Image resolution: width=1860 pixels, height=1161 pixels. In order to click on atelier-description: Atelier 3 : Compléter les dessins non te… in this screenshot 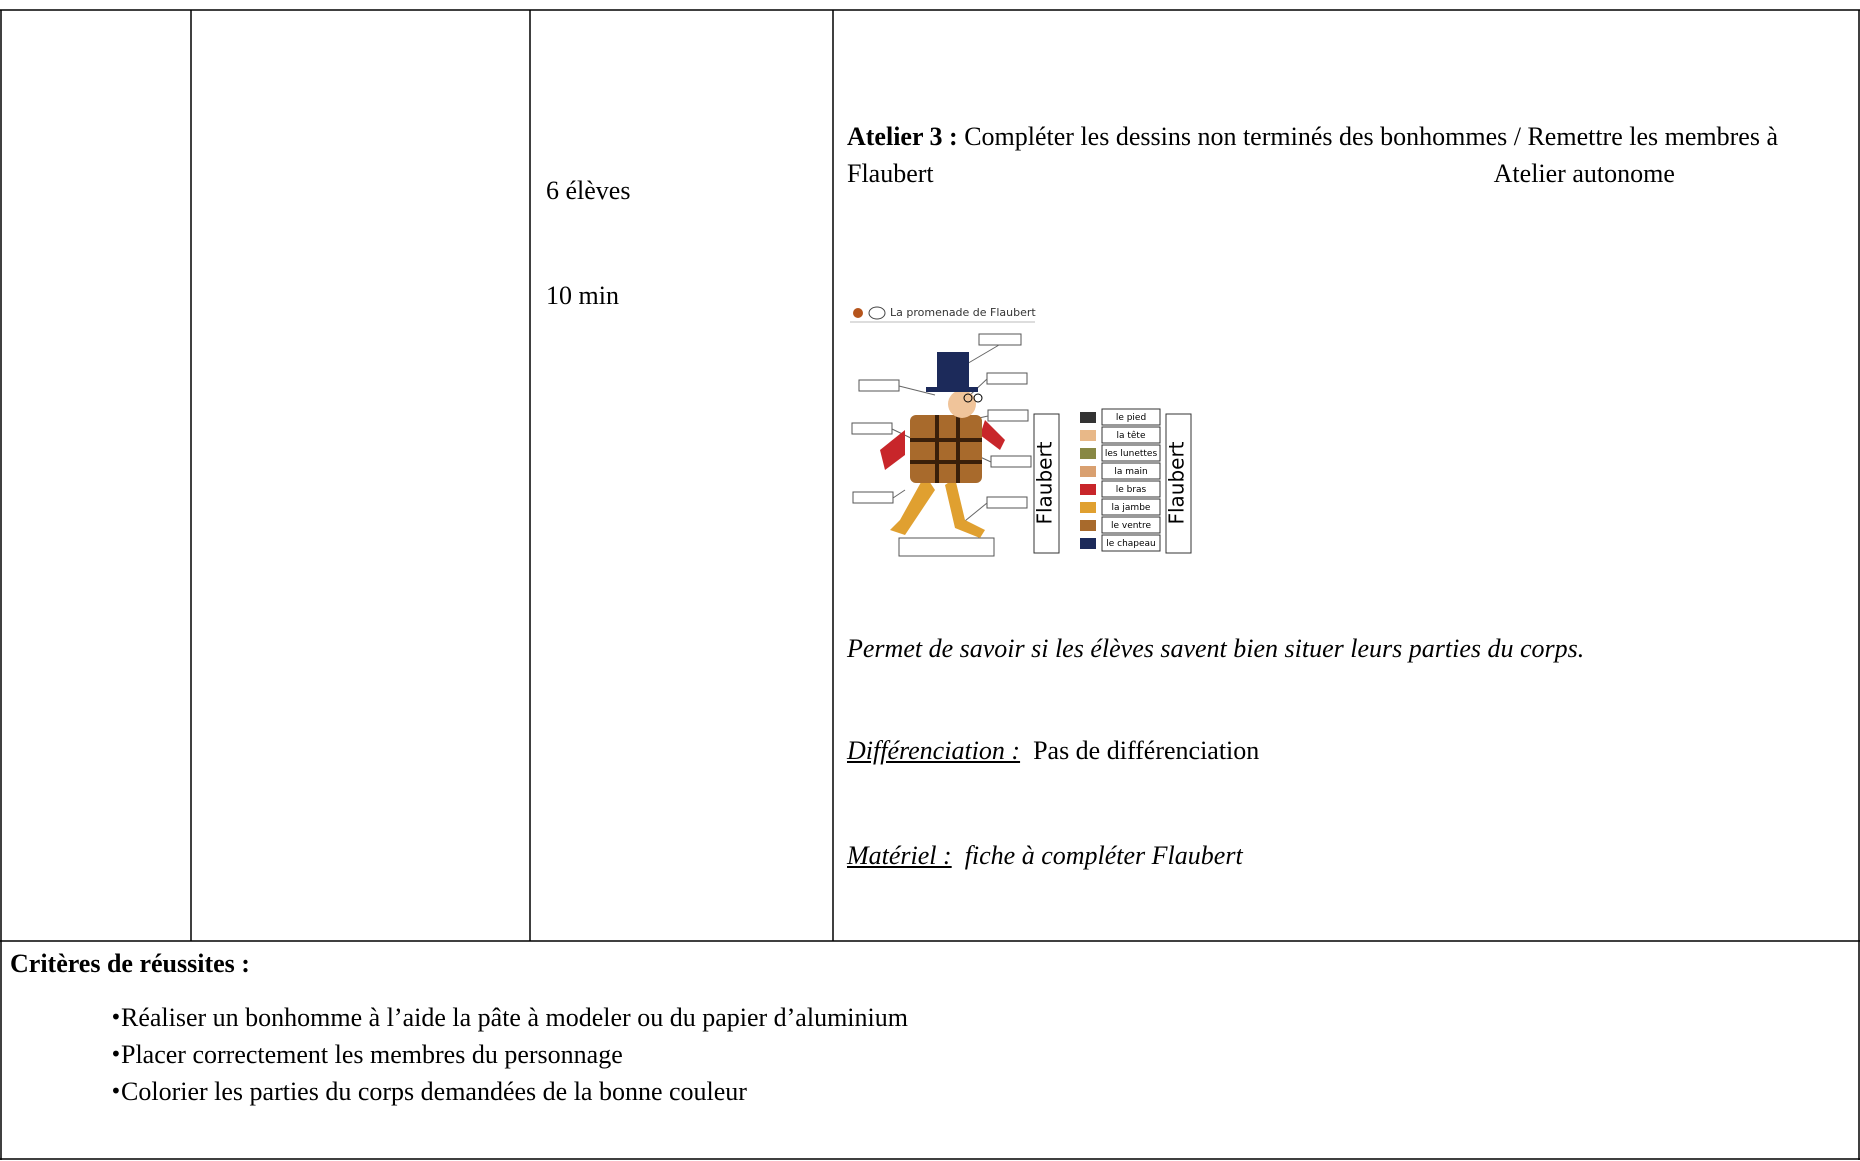, I will do `click(1347, 155)`.